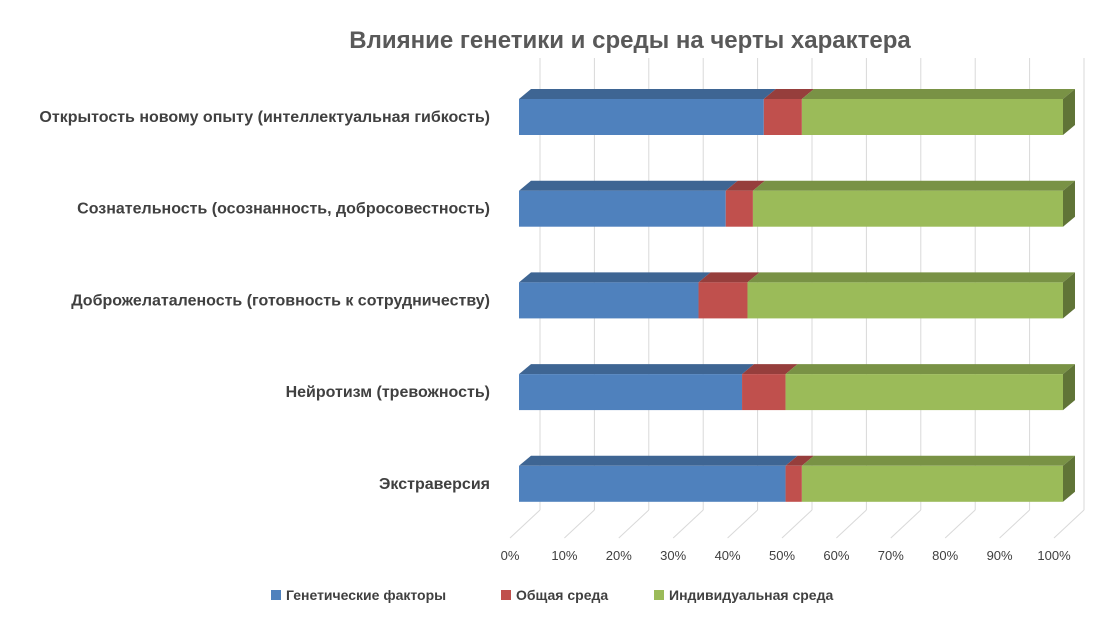 The image size is (1097, 618). Describe the element at coordinates (891, 555) in the screenshot. I see `tick-label: 70%` at that location.